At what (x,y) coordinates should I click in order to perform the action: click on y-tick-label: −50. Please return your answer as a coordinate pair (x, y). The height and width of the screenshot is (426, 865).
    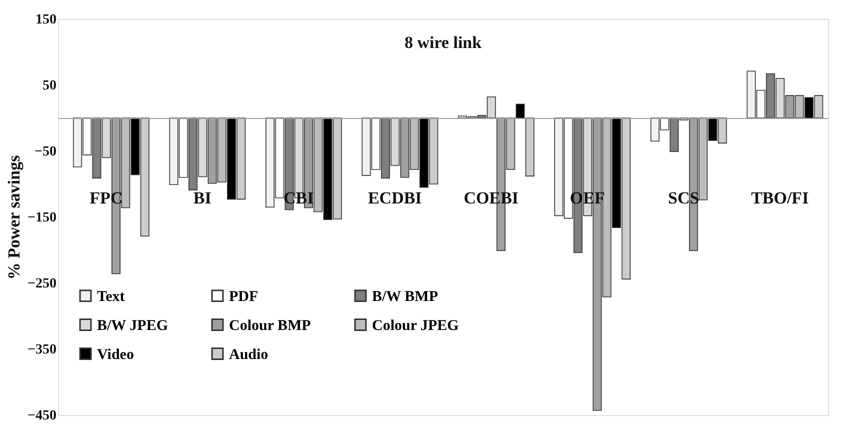
    Looking at the image, I should click on (45, 152).